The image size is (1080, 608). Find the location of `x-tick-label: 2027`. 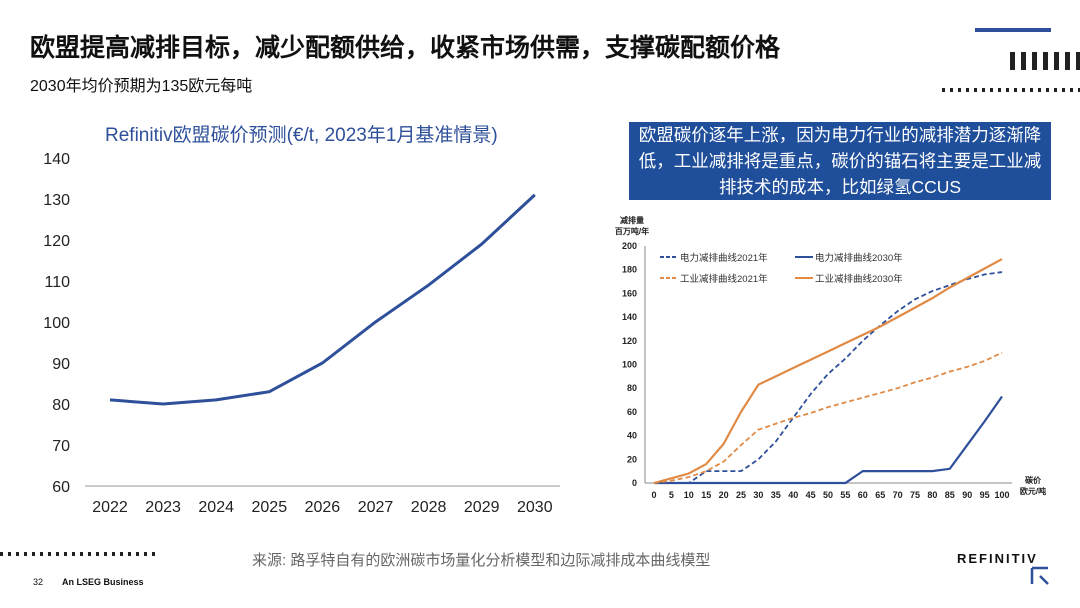

x-tick-label: 2027 is located at coordinates (376, 507).